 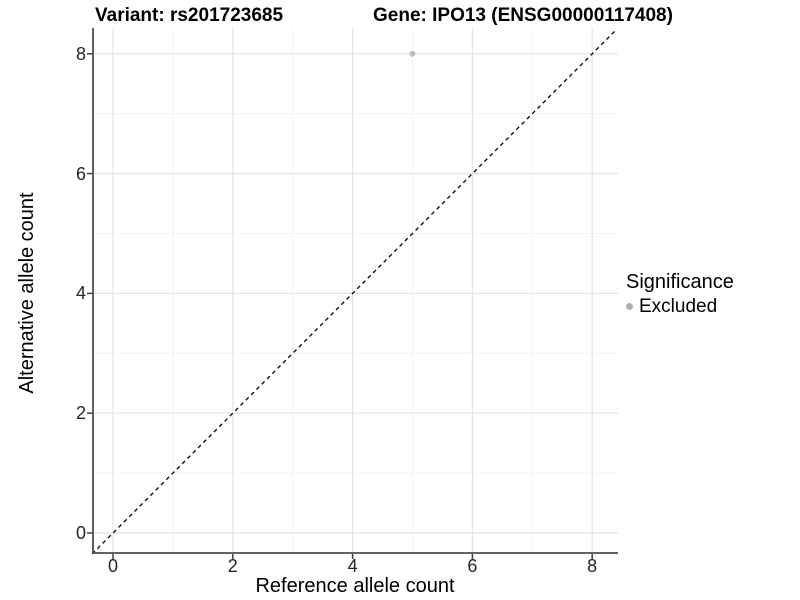 What do you see at coordinates (472, 566) in the screenshot?
I see `x-tick-label: 6` at bounding box center [472, 566].